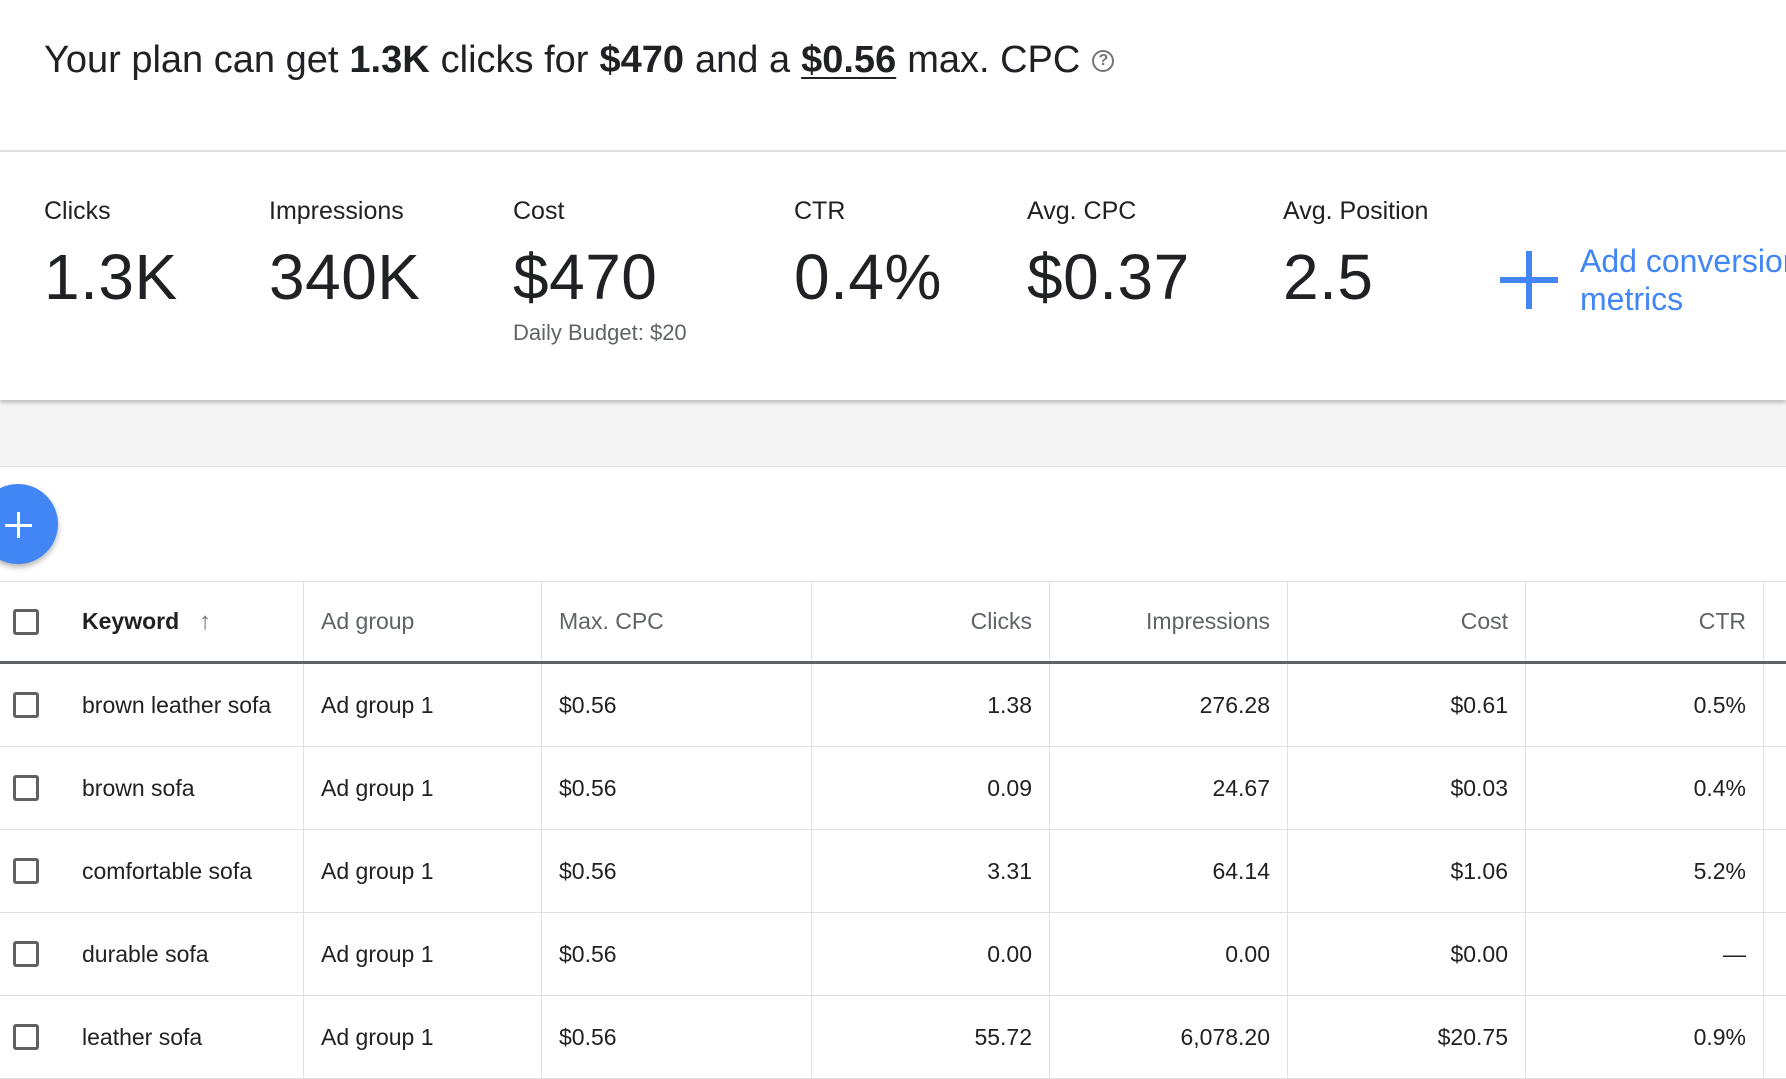 The height and width of the screenshot is (1079, 1786). Describe the element at coordinates (142, 1036) in the screenshot. I see `keyword-cell: leather sofa` at that location.